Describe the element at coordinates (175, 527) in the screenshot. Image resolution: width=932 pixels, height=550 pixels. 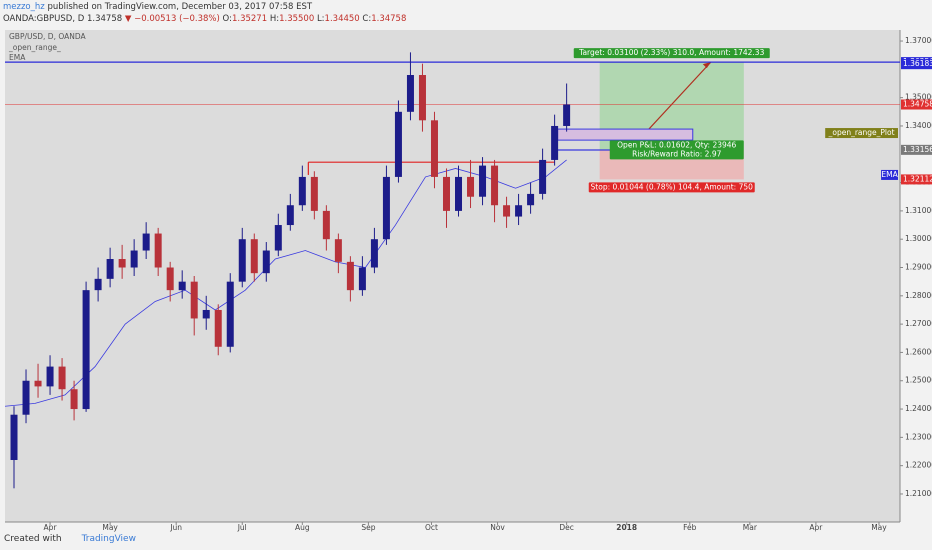
I see `x-tick-label: Jun` at that location.